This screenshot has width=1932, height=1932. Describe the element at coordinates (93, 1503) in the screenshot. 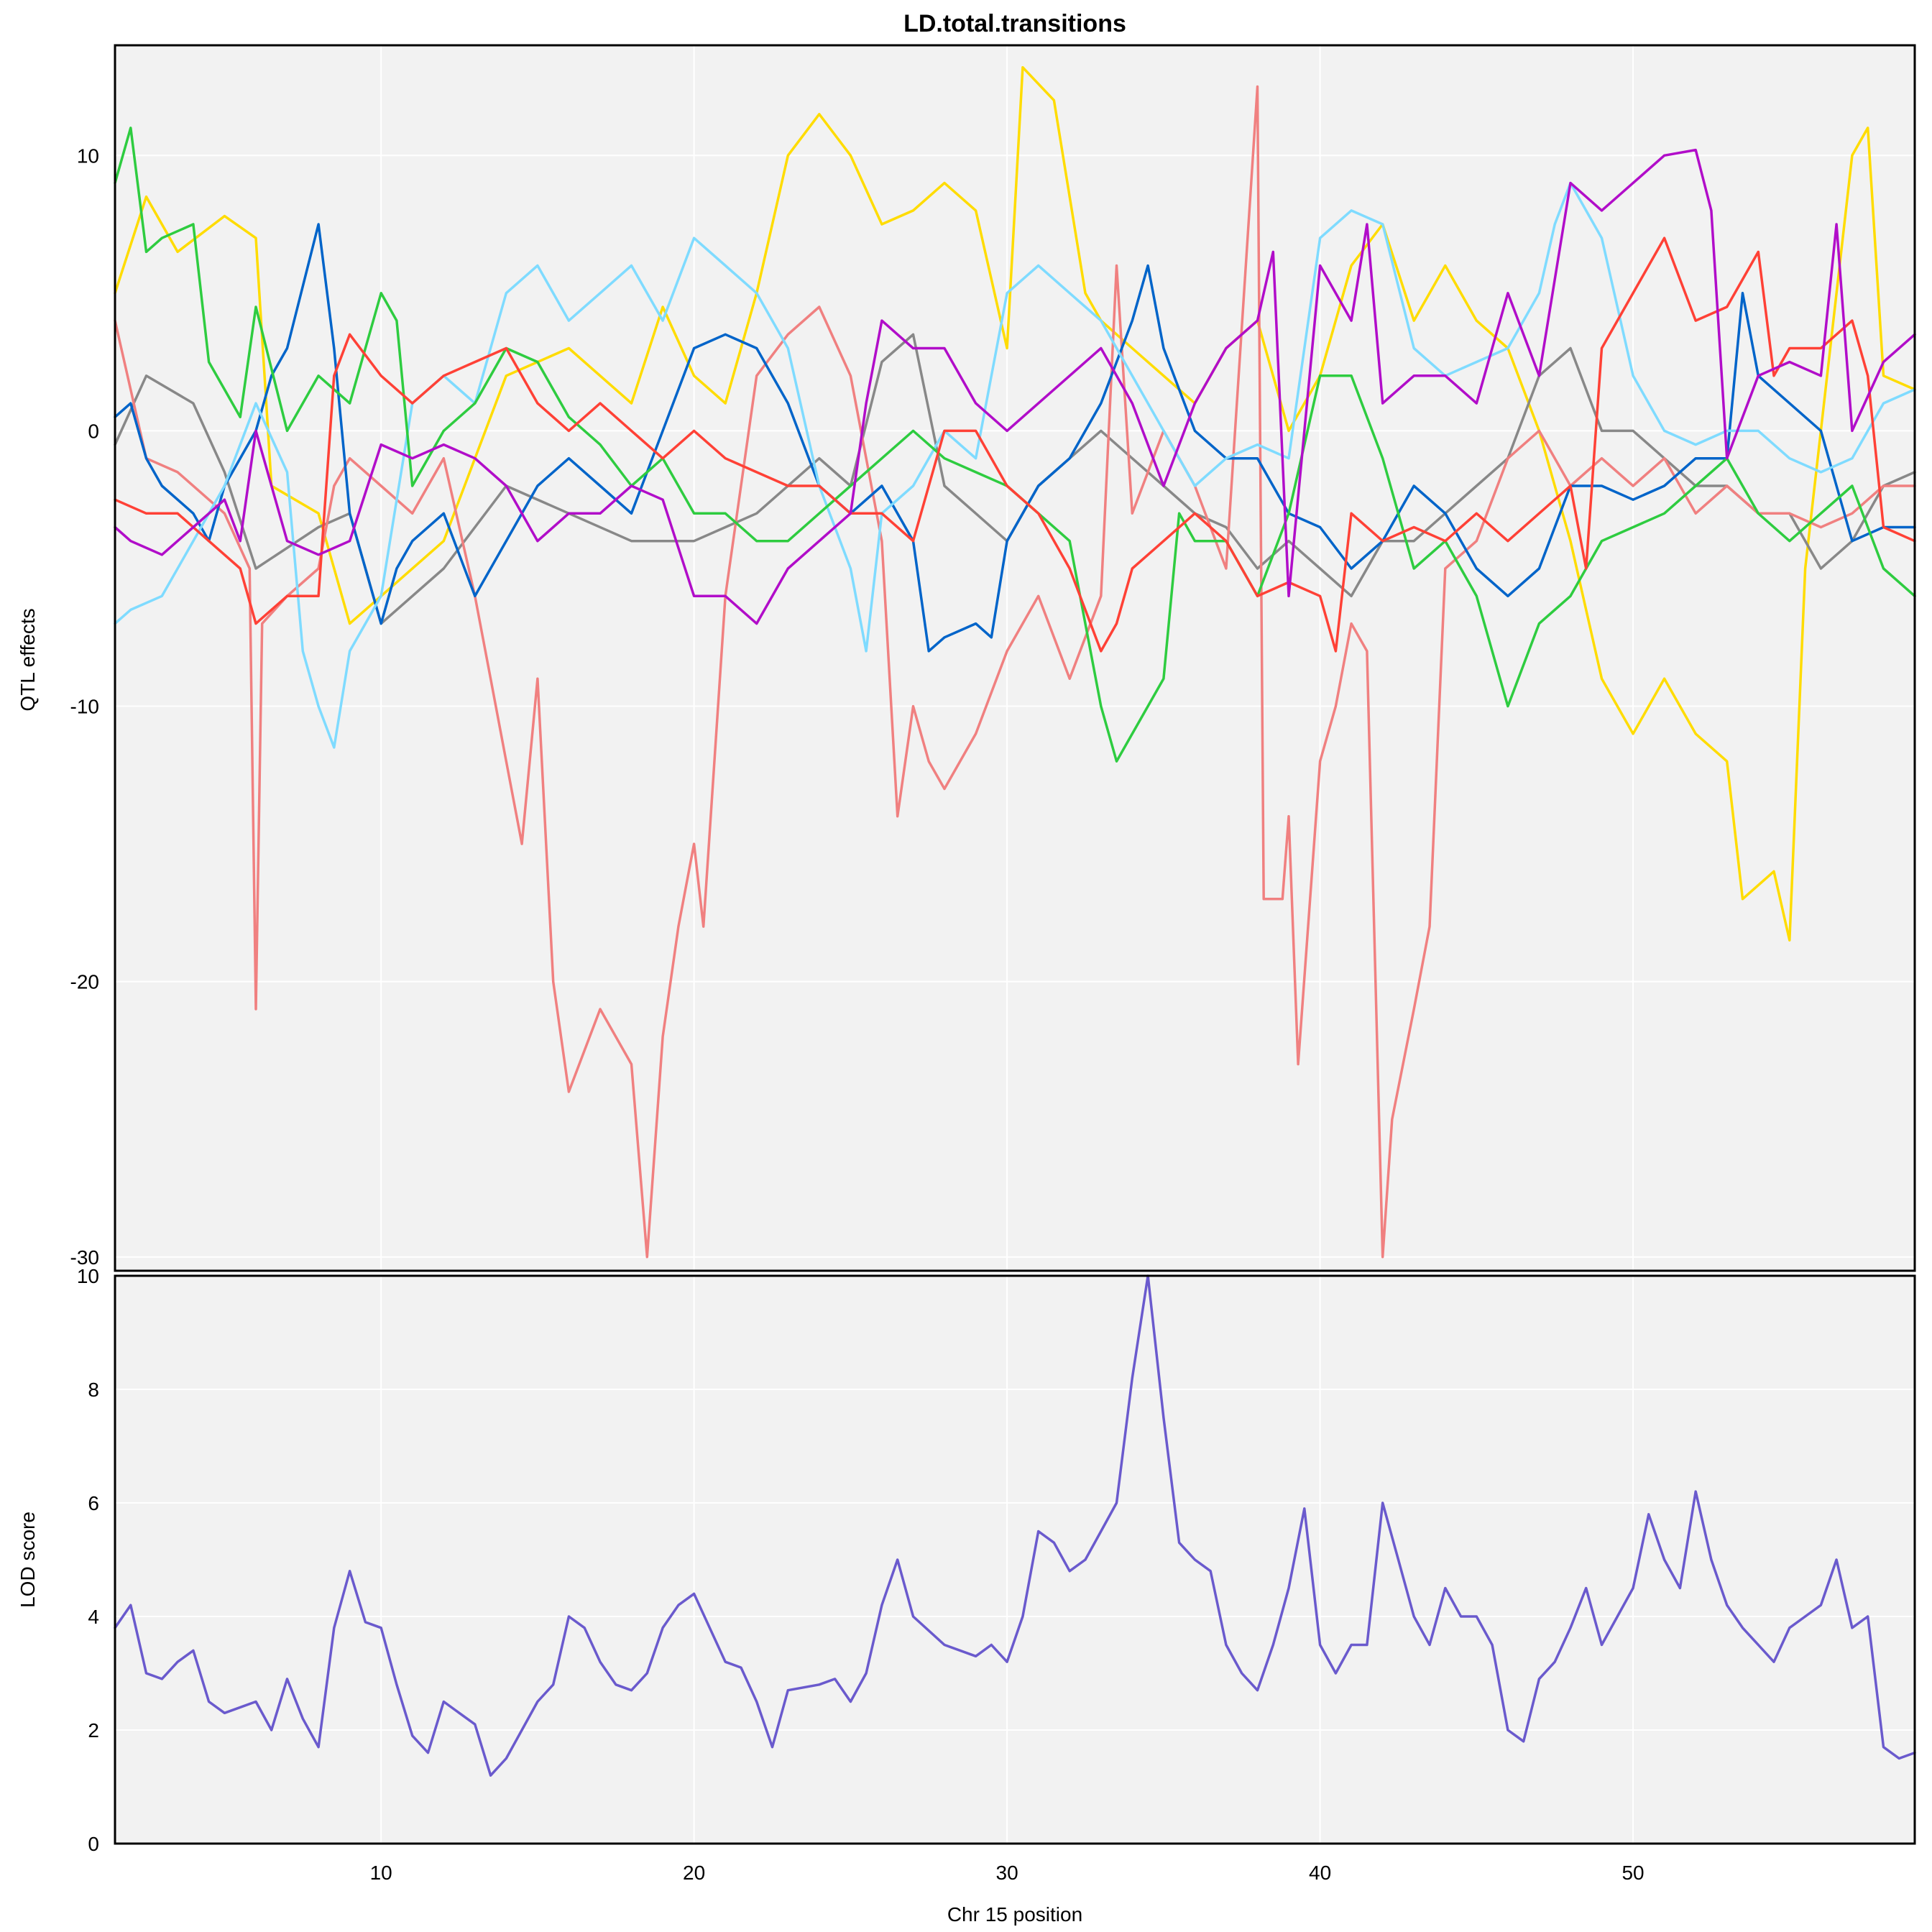

I see `lod-y-tick-label: 6` at that location.